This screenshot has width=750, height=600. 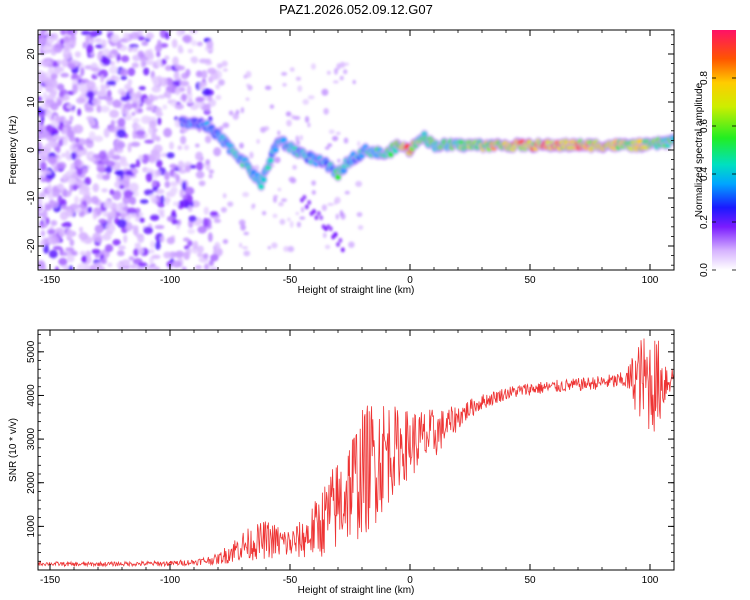 I want to click on y-tick-label-bot-3: 4000, so click(x=31, y=395).